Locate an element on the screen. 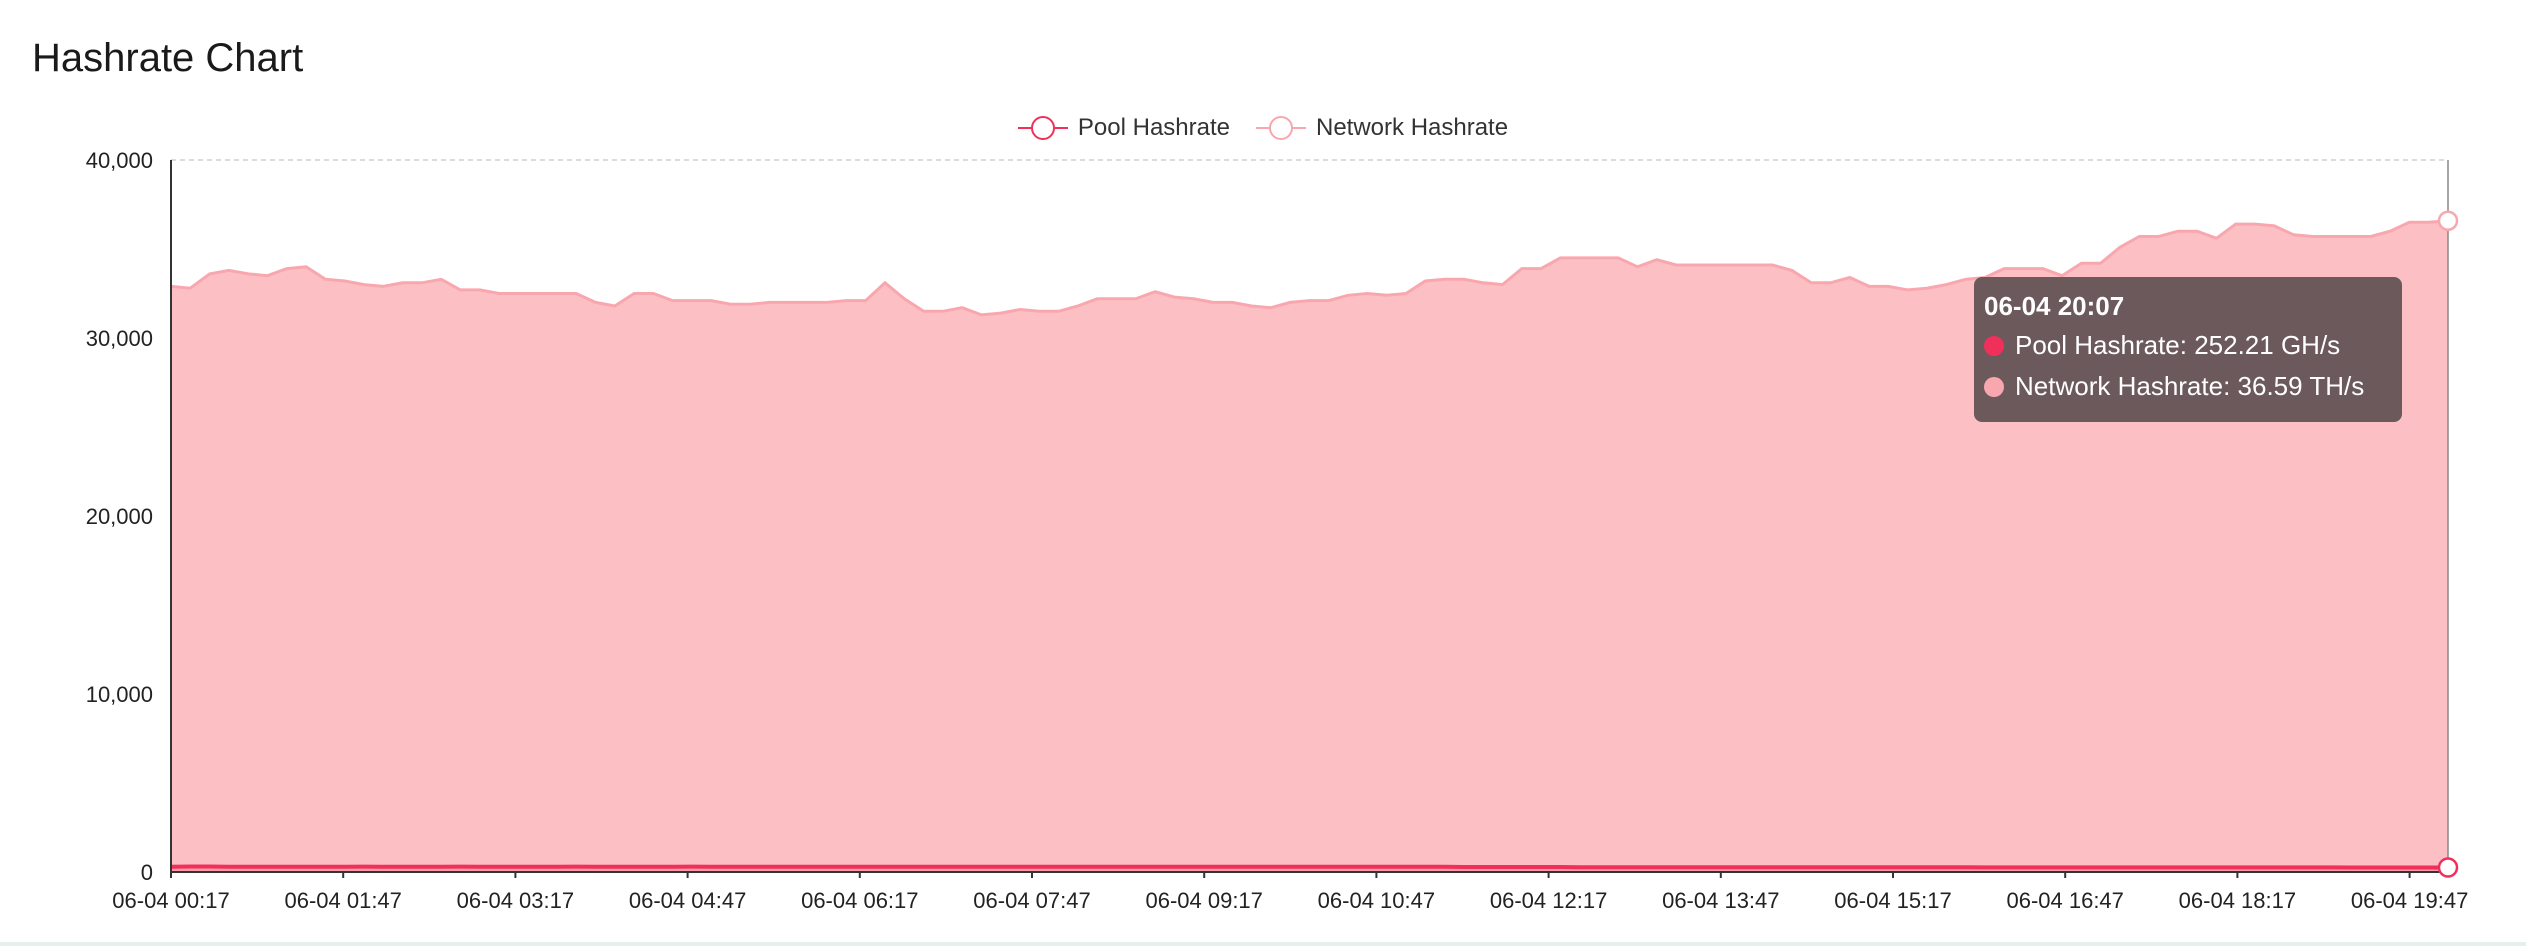 The height and width of the screenshot is (946, 2526). pool-hover-marker is located at coordinates (2448, 867).